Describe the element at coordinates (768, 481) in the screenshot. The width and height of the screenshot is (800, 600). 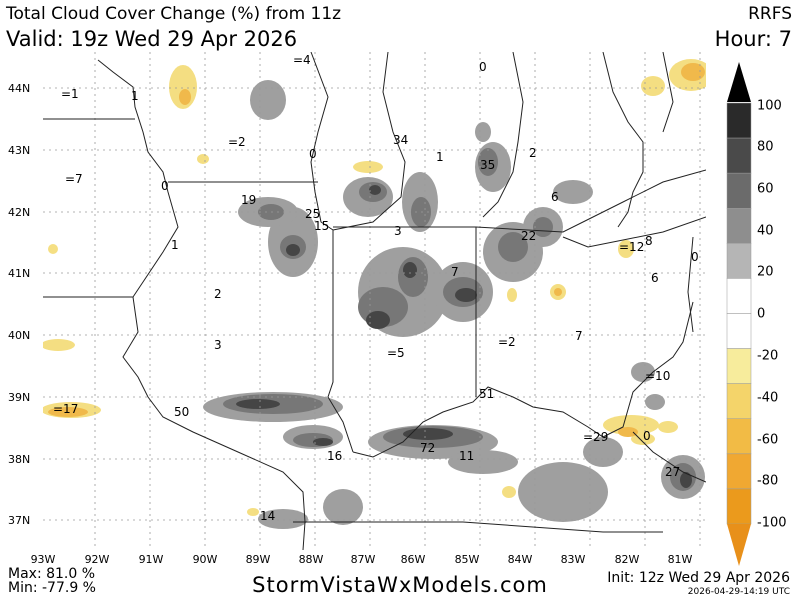
I see `legend-label: -80` at that location.